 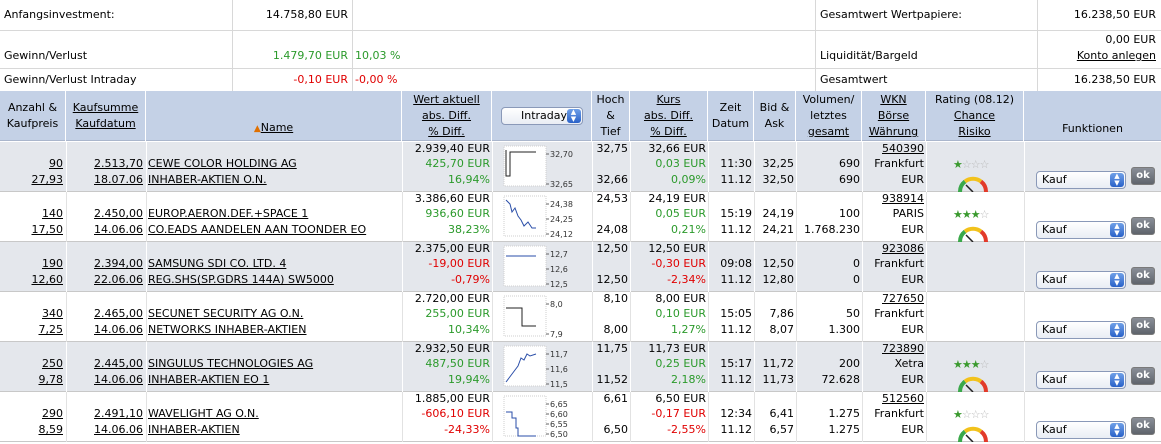 What do you see at coordinates (612, 279) in the screenshot?
I see `low-value: 12,50` at bounding box center [612, 279].